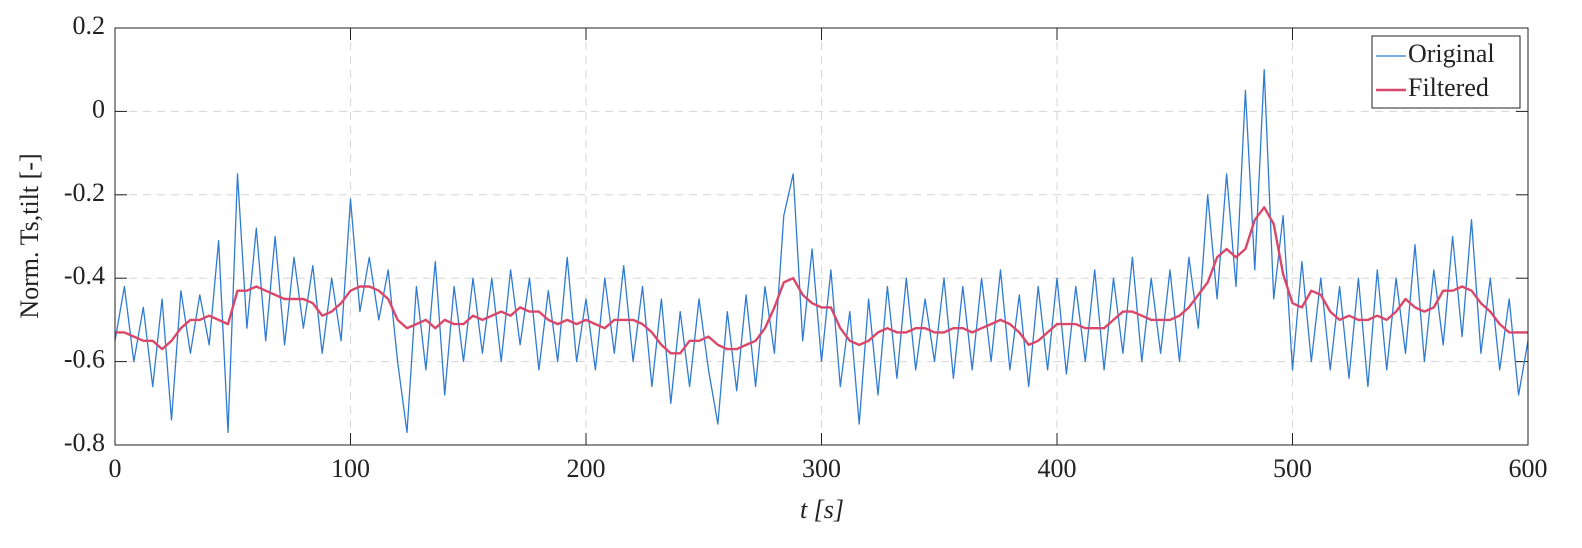  I want to click on x-axis-label: t [s], so click(822, 509).